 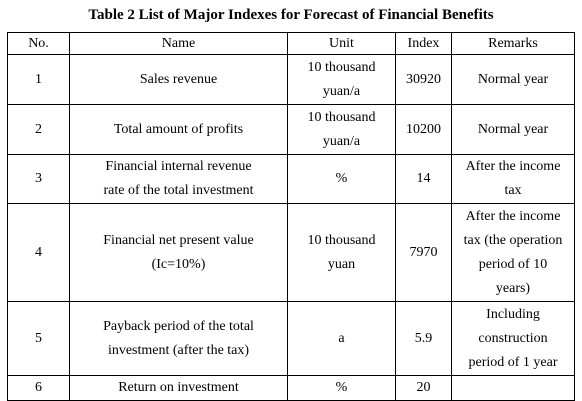 What do you see at coordinates (423, 388) in the screenshot?
I see `cell-index: 20` at bounding box center [423, 388].